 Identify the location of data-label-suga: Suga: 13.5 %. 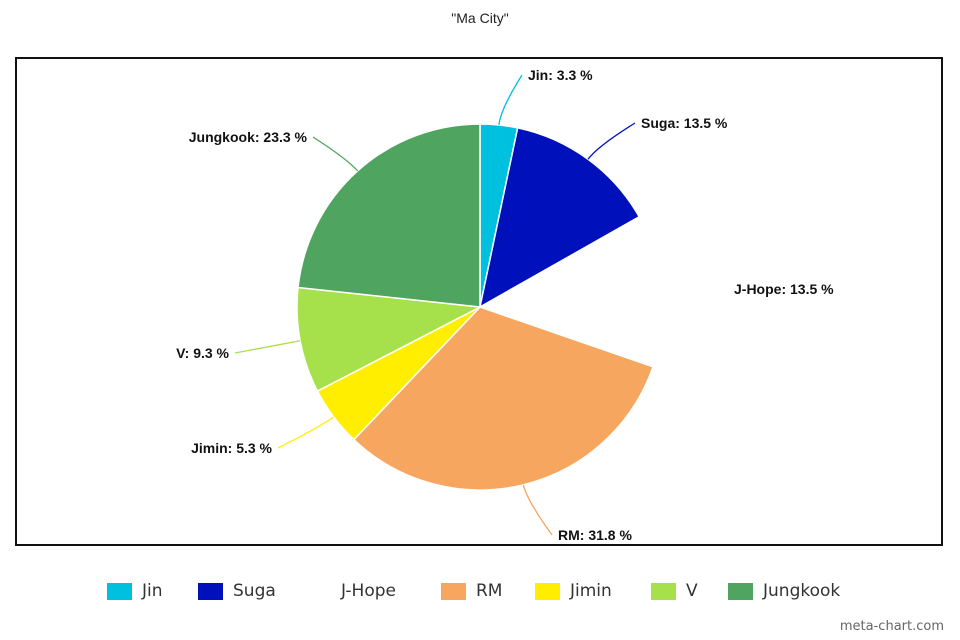
(684, 123).